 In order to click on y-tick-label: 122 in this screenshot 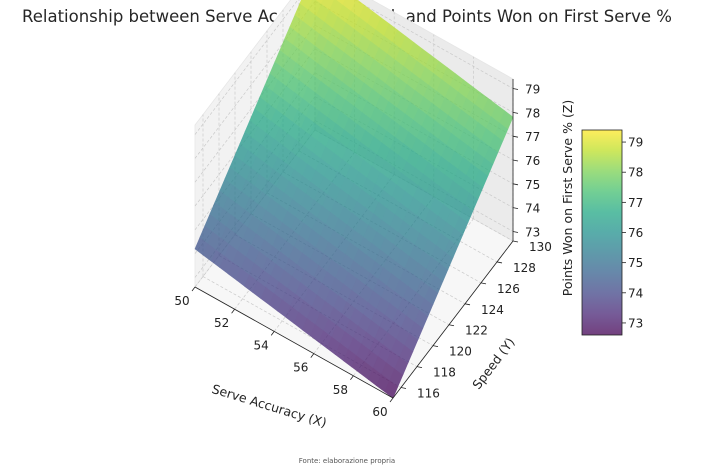, I will do `click(476, 331)`.